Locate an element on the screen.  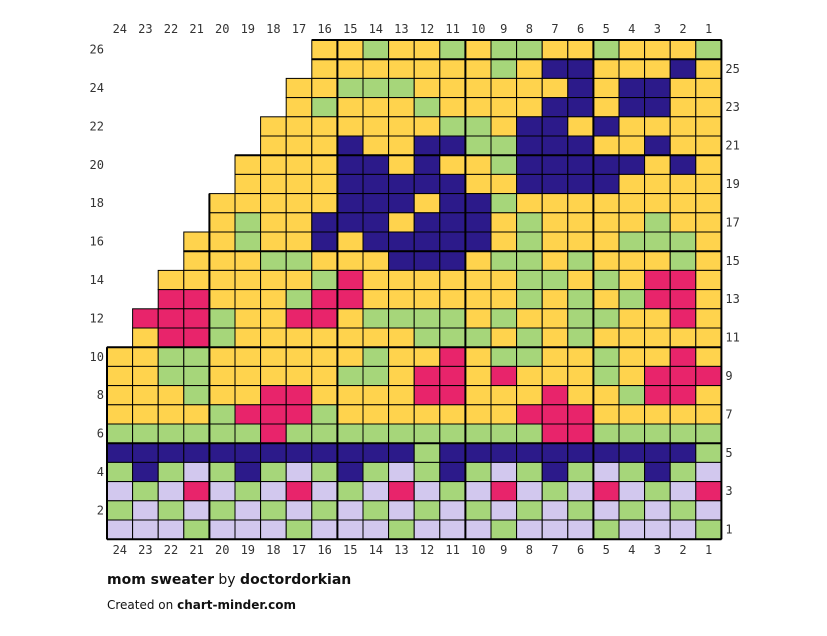
row-tick-right: 11 is located at coordinates (732, 338).